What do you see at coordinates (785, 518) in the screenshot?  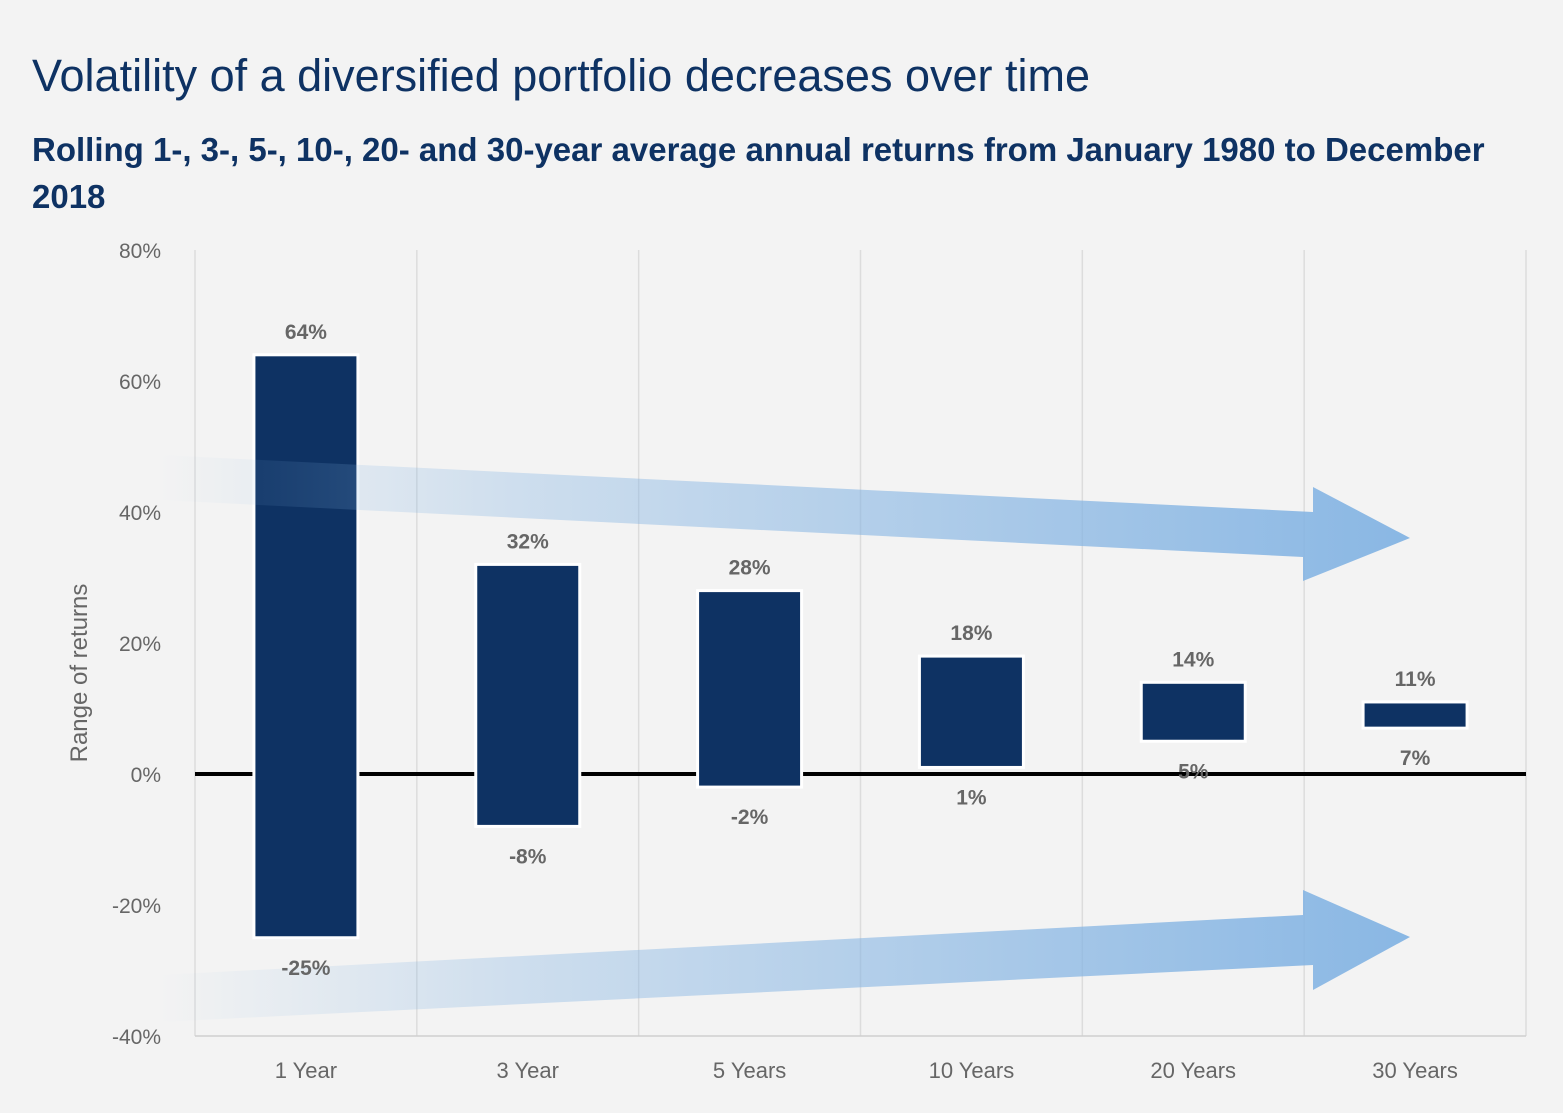 I see `top-trend-arrow` at bounding box center [785, 518].